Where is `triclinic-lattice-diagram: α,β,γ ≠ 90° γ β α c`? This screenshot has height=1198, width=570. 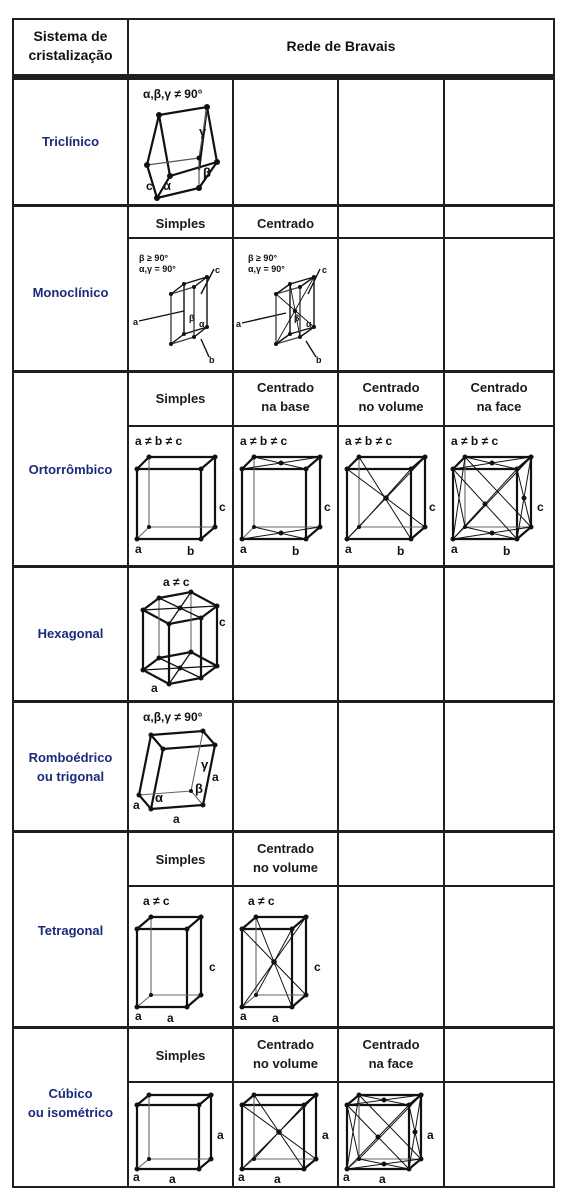 triclinic-lattice-diagram: α,β,γ ≠ 90° γ β α c is located at coordinates (181, 144).